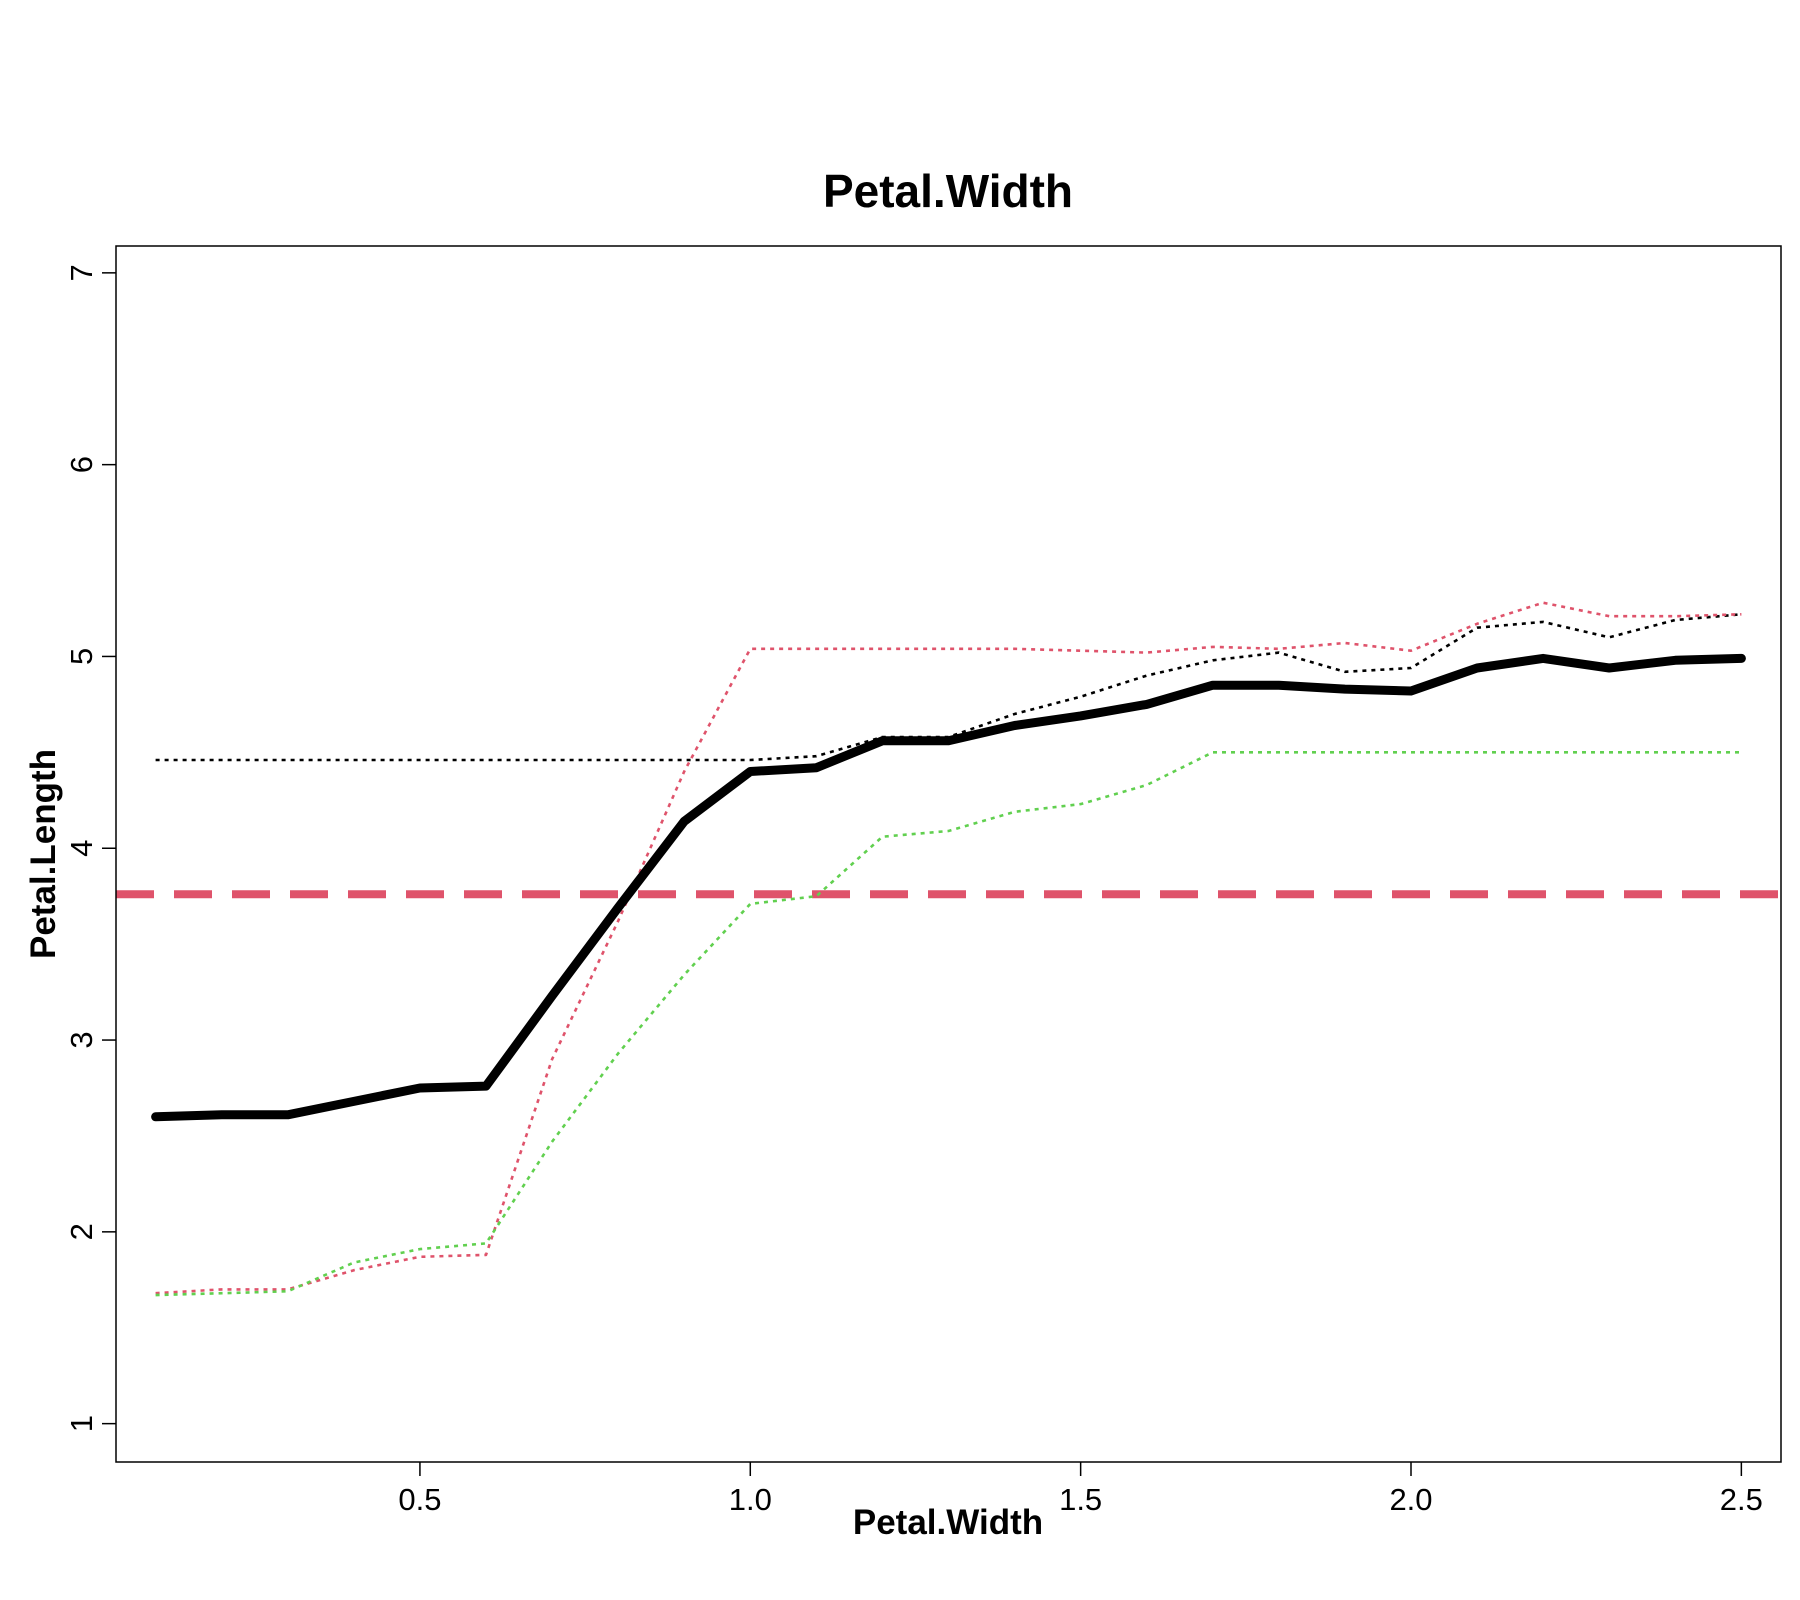 The width and height of the screenshot is (1800, 1600). I want to click on x-axis: 0.5 1.0 1.5 2.0 2.5, so click(1080, 1489).